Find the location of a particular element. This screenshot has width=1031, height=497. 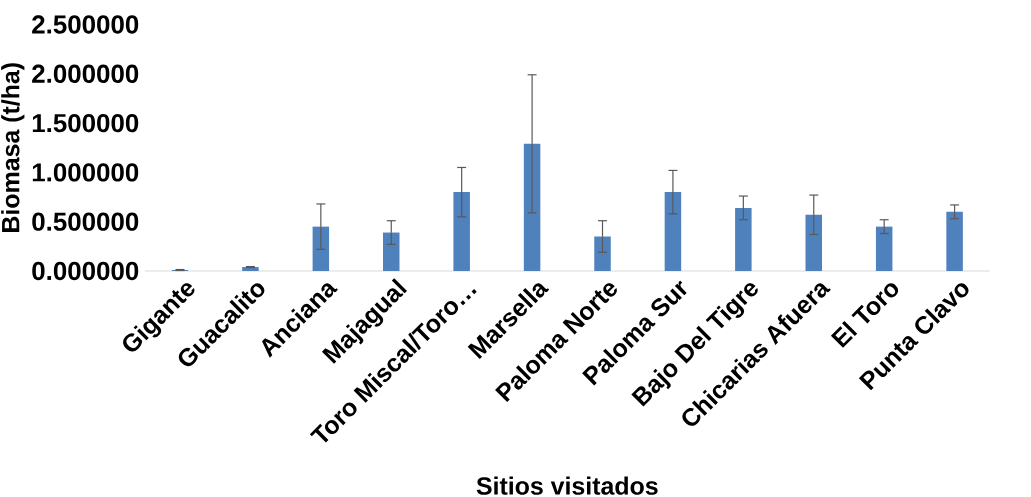

y-tick-label: 1.500000 is located at coordinates (85, 123).